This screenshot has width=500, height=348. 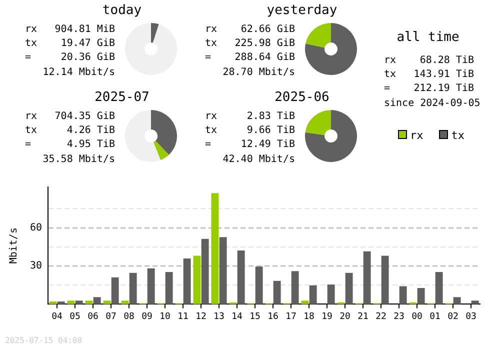 I want to click on x-tick-label: 22, so click(x=381, y=317).